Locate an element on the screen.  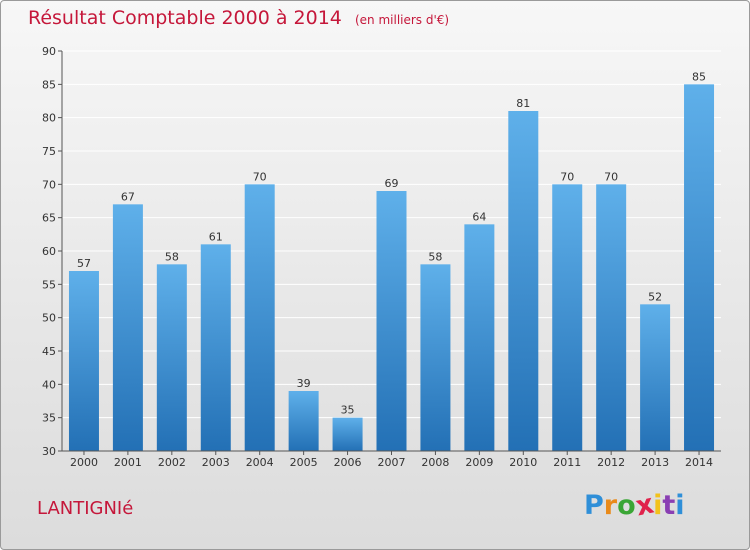
data-label-2009: 64 is located at coordinates (479, 216).